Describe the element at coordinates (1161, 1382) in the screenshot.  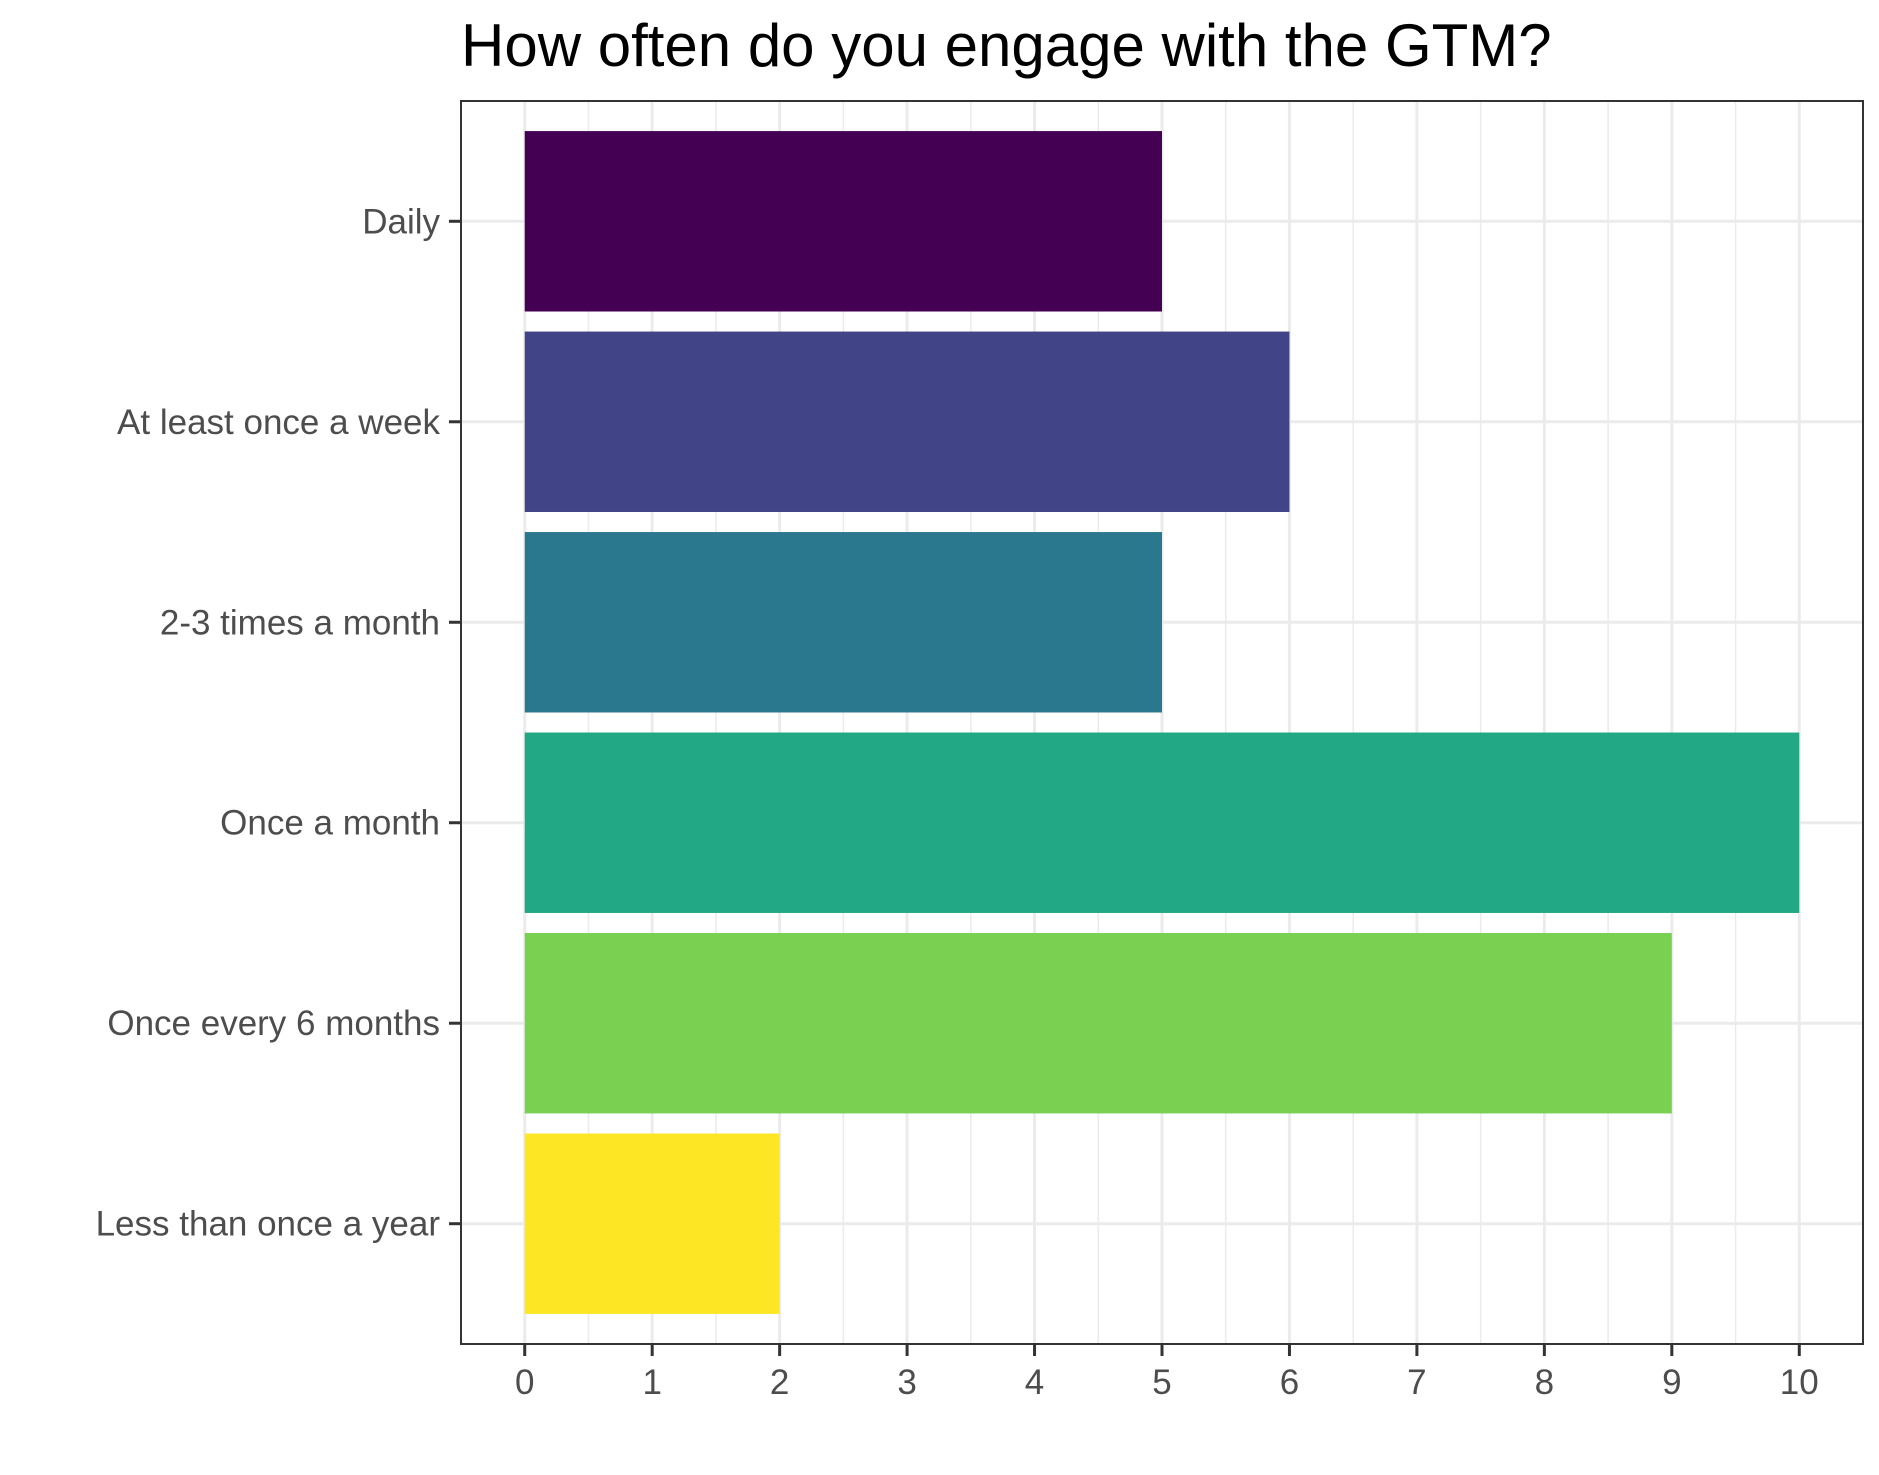
I see `x-tick-label: 5` at that location.